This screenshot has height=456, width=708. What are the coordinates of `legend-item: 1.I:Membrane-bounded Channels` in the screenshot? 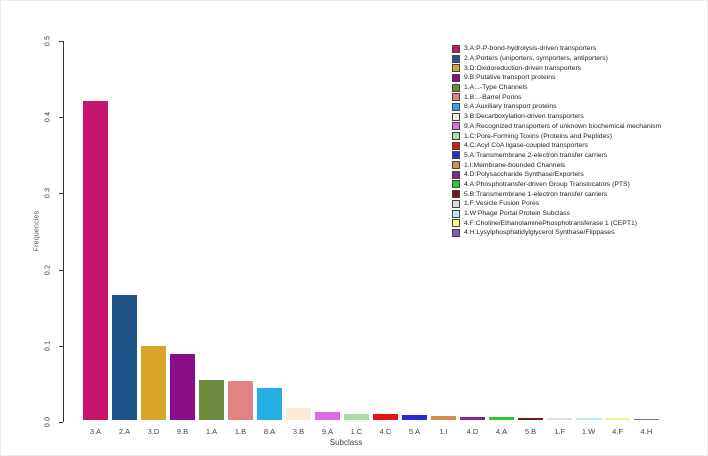 It's located at (579, 165).